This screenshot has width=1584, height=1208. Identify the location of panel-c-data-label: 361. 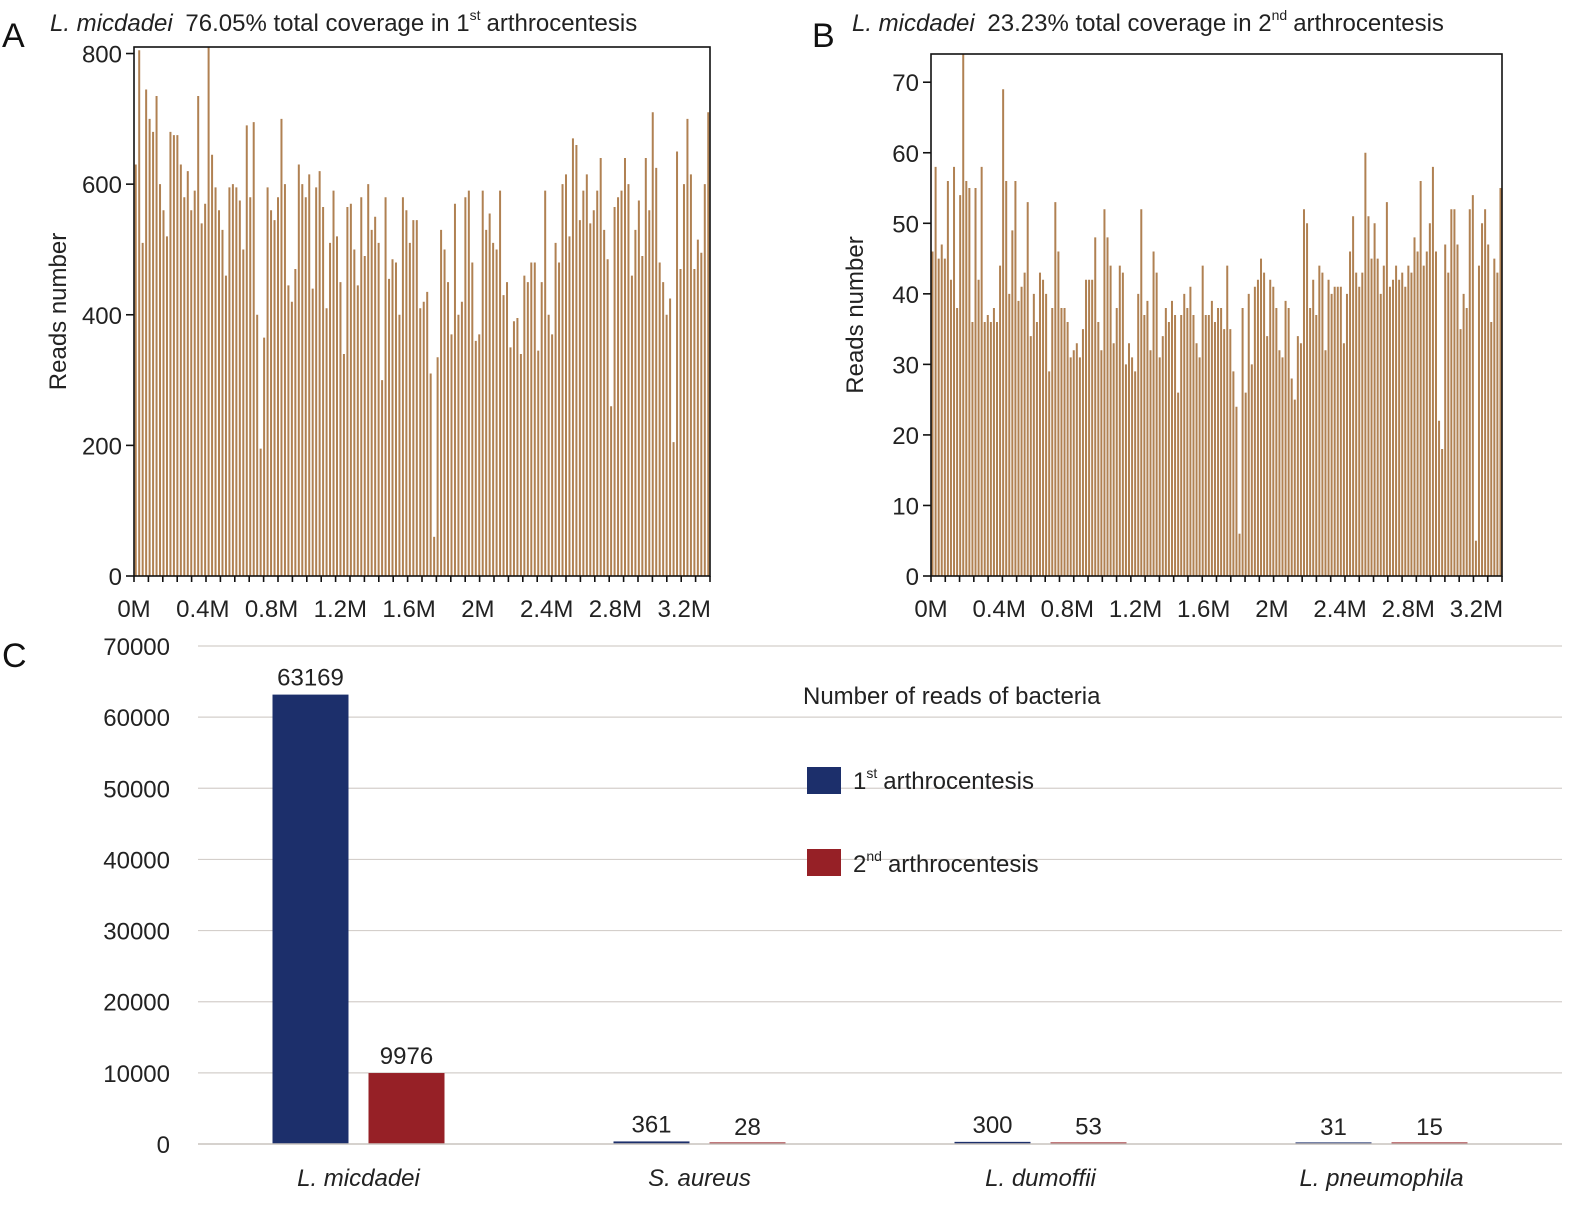
(651, 1124).